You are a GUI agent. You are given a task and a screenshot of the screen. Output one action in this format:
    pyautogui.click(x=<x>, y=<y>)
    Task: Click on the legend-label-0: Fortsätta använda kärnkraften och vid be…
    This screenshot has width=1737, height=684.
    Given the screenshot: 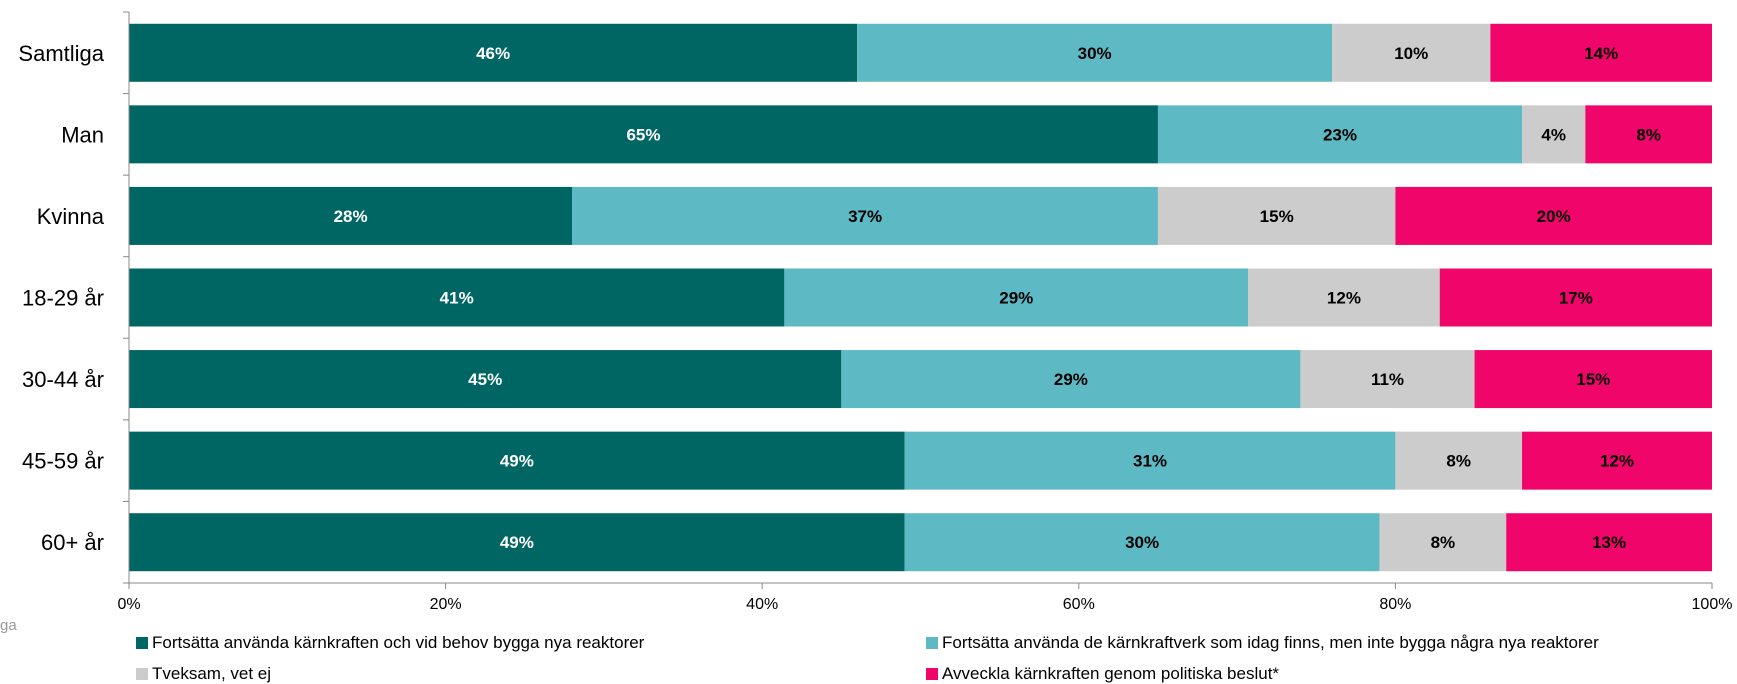 What is the action you would take?
    pyautogui.click(x=398, y=642)
    